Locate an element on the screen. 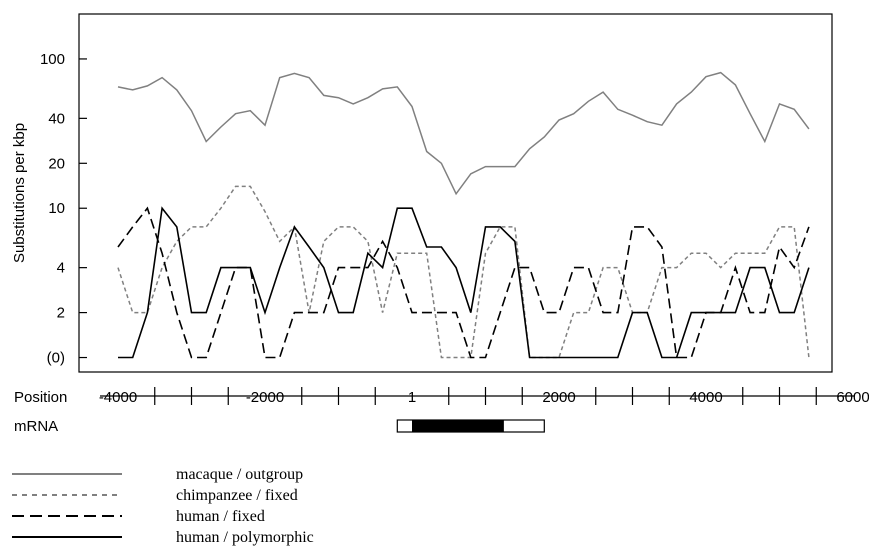  legend-label: human / polymorphic is located at coordinates (245, 537).